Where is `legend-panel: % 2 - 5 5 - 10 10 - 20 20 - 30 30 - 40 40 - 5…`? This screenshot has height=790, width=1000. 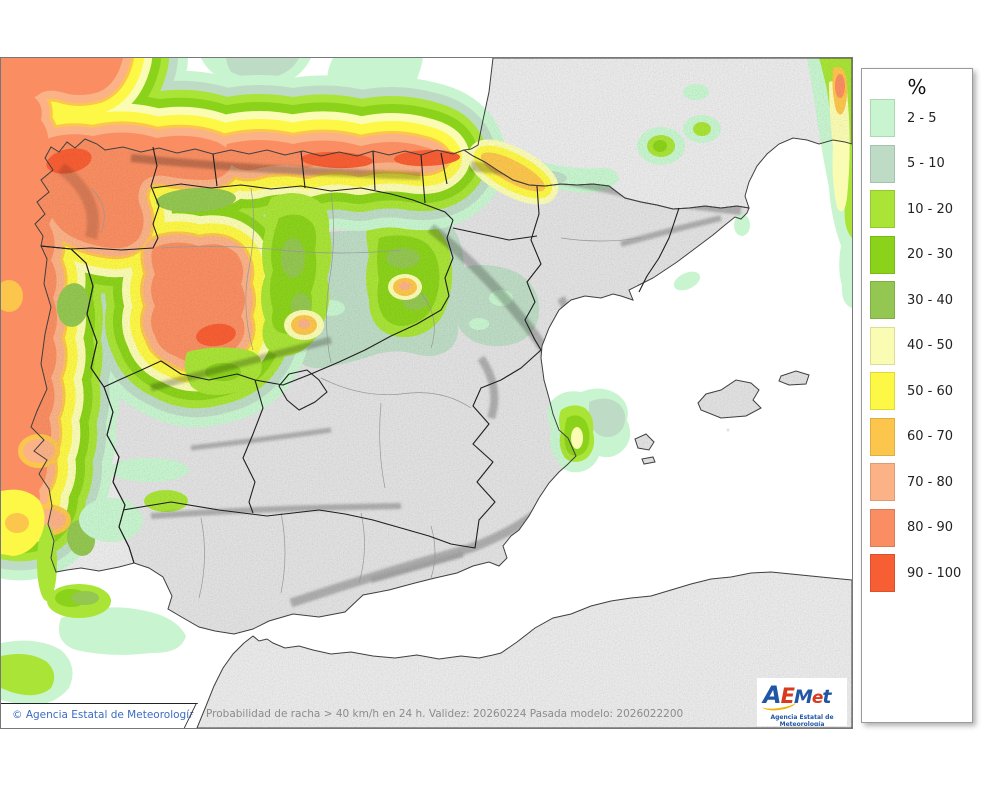 legend-panel: % 2 - 5 5 - 10 10 - 20 20 - 30 30 - 40 40 - 5… is located at coordinates (917, 395).